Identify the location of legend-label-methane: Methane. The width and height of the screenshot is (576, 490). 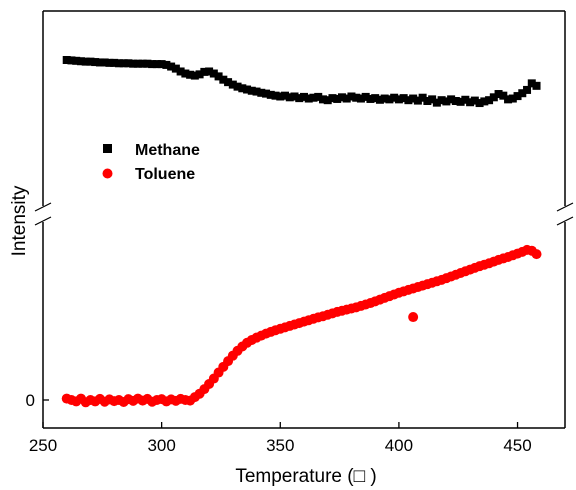
(167, 150).